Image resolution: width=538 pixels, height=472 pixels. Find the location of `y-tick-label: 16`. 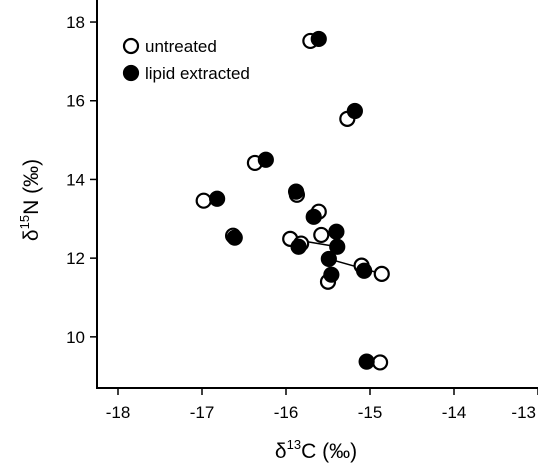

y-tick-label: 16 is located at coordinates (75, 101).